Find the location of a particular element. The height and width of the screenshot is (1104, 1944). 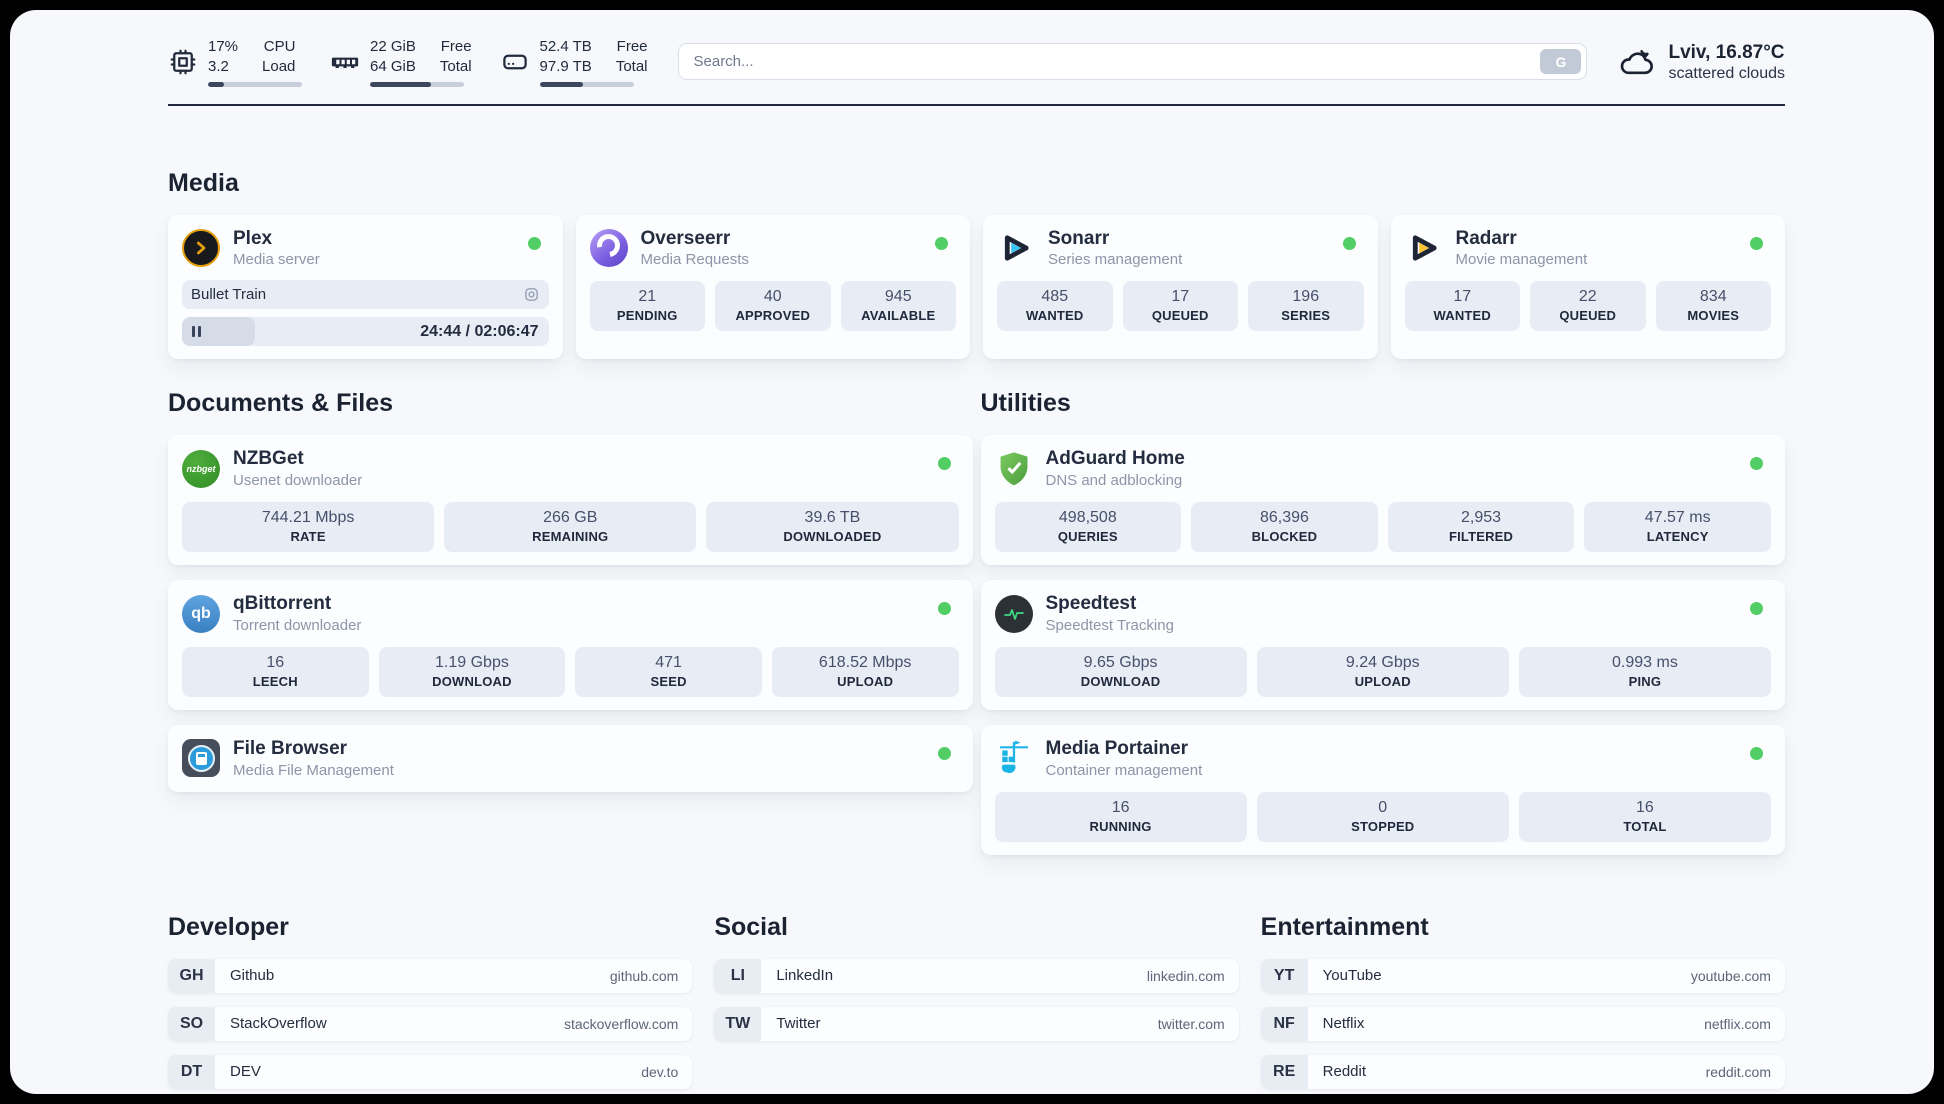

app-name: Plex is located at coordinates (253, 238).